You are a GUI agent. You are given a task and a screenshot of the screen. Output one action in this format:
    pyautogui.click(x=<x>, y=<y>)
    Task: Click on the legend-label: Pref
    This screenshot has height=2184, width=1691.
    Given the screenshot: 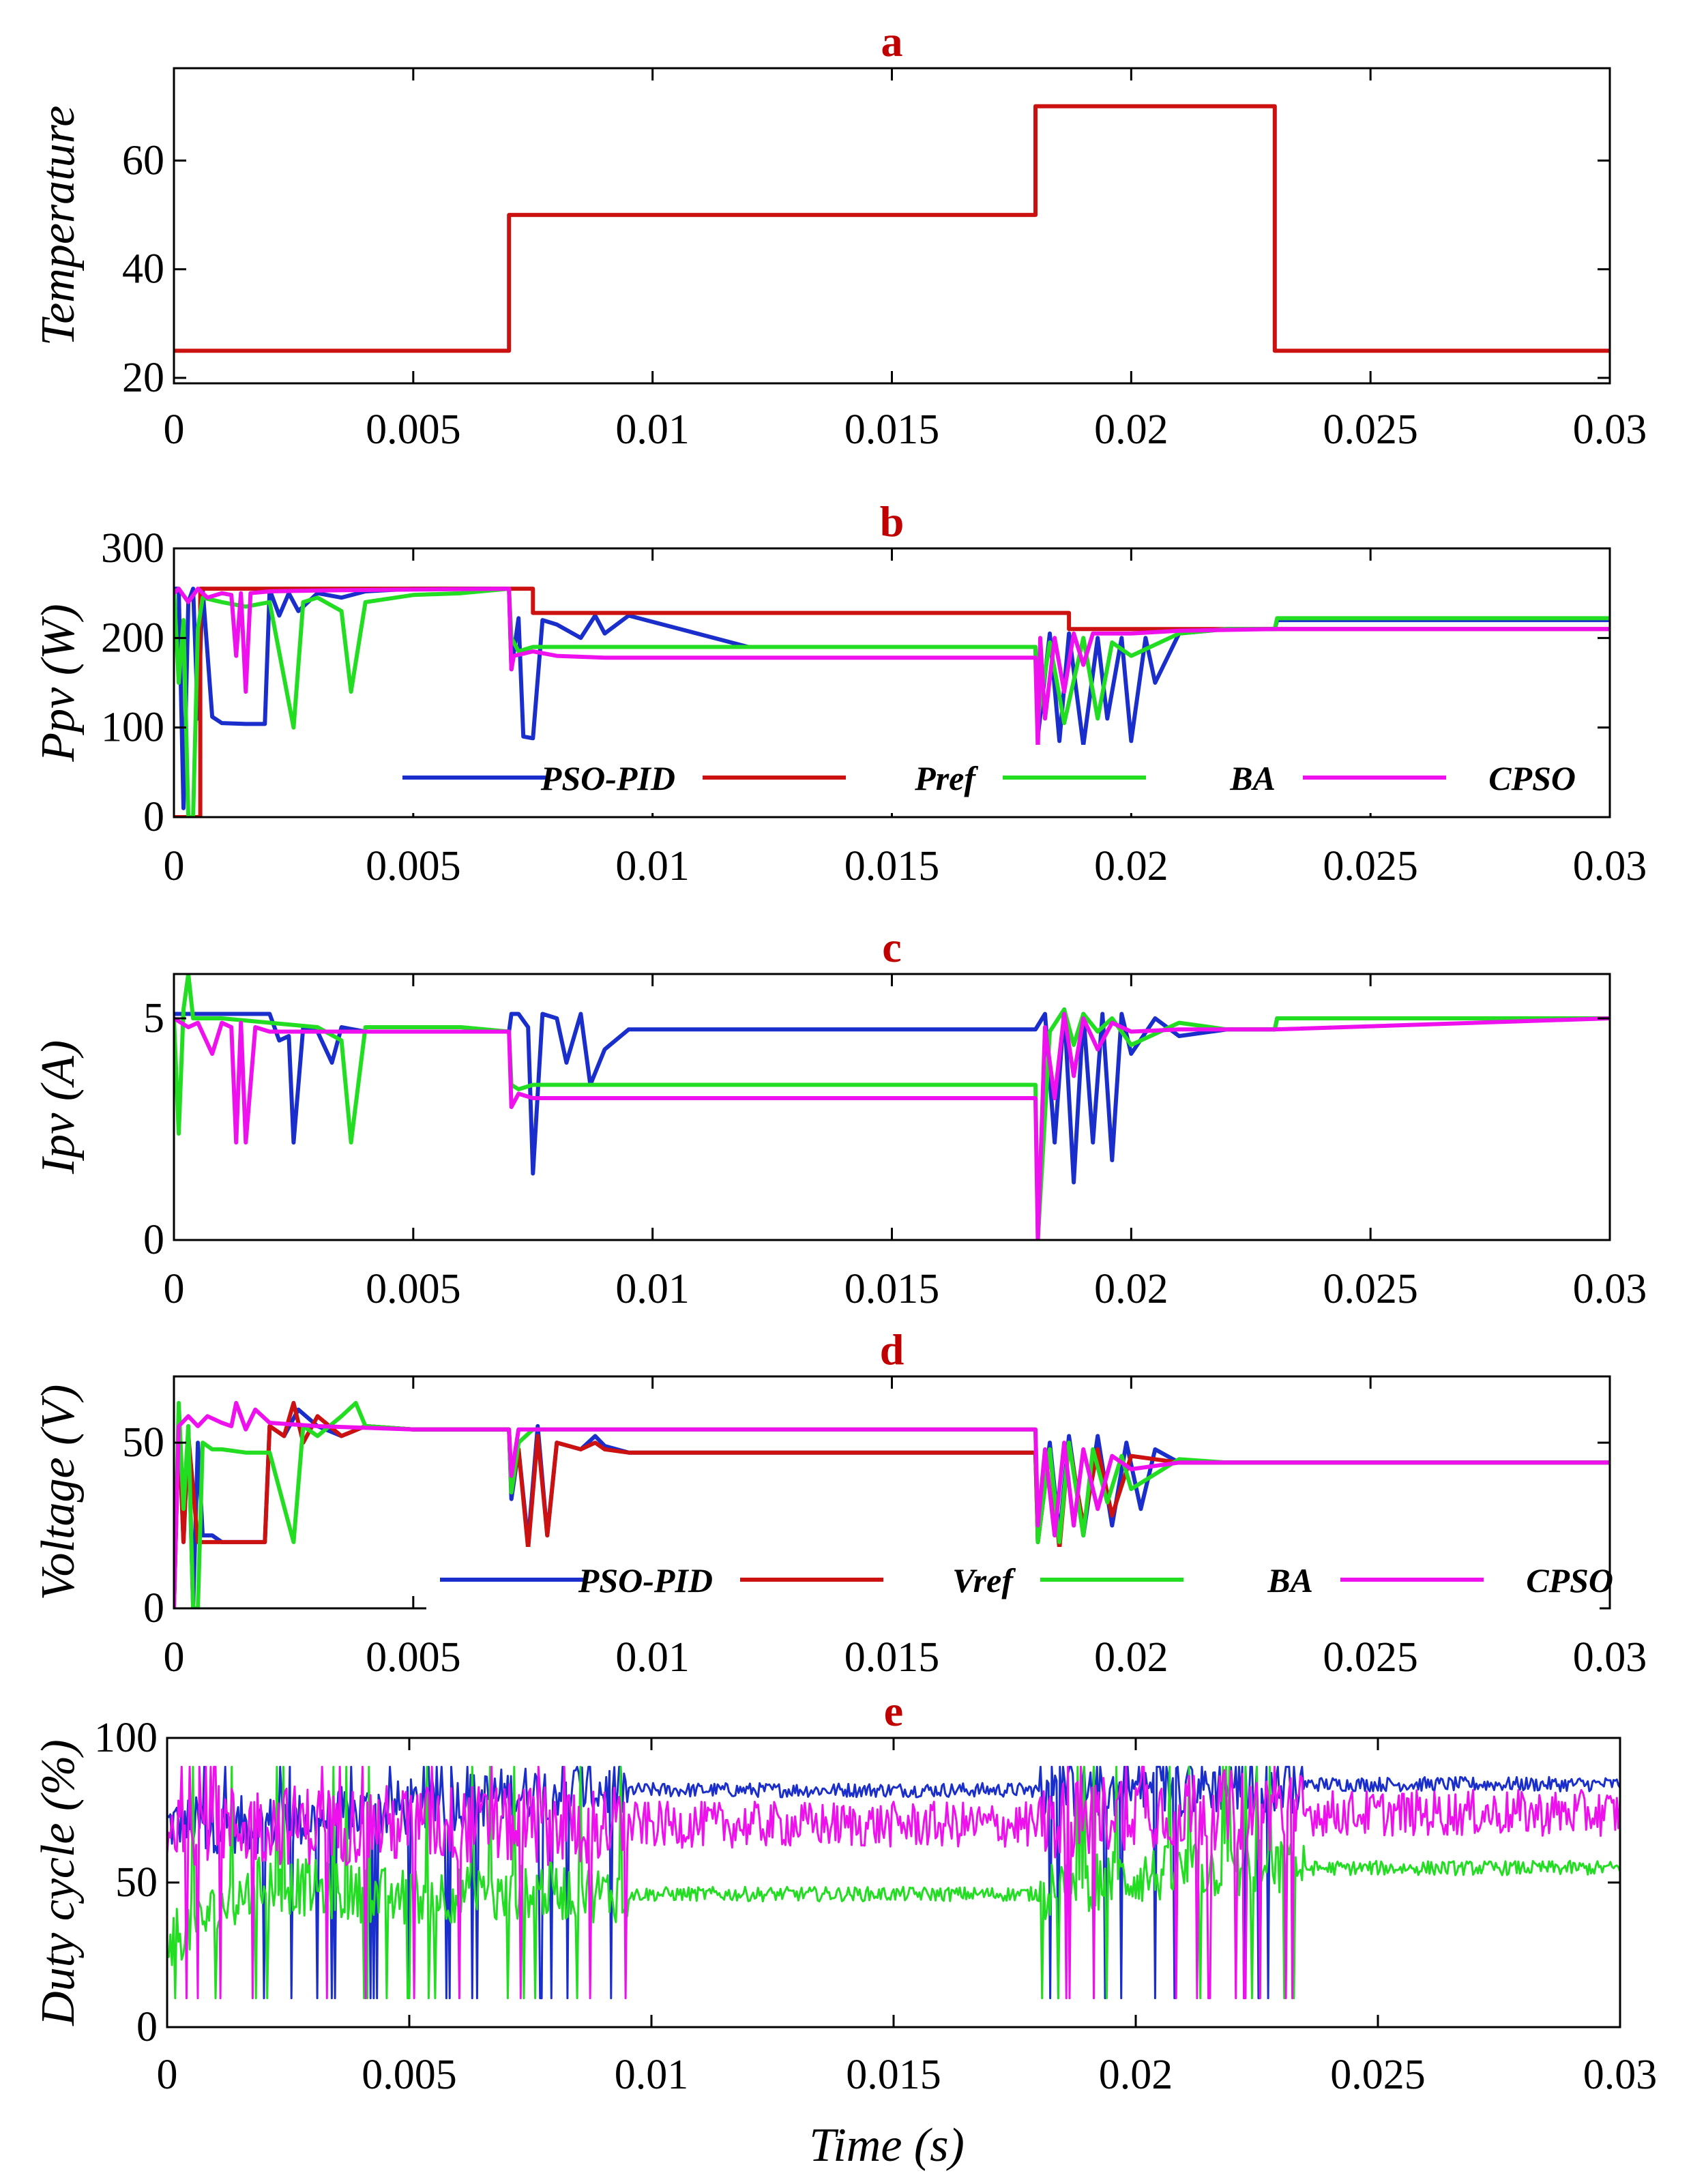 What is the action you would take?
    pyautogui.click(x=946, y=778)
    